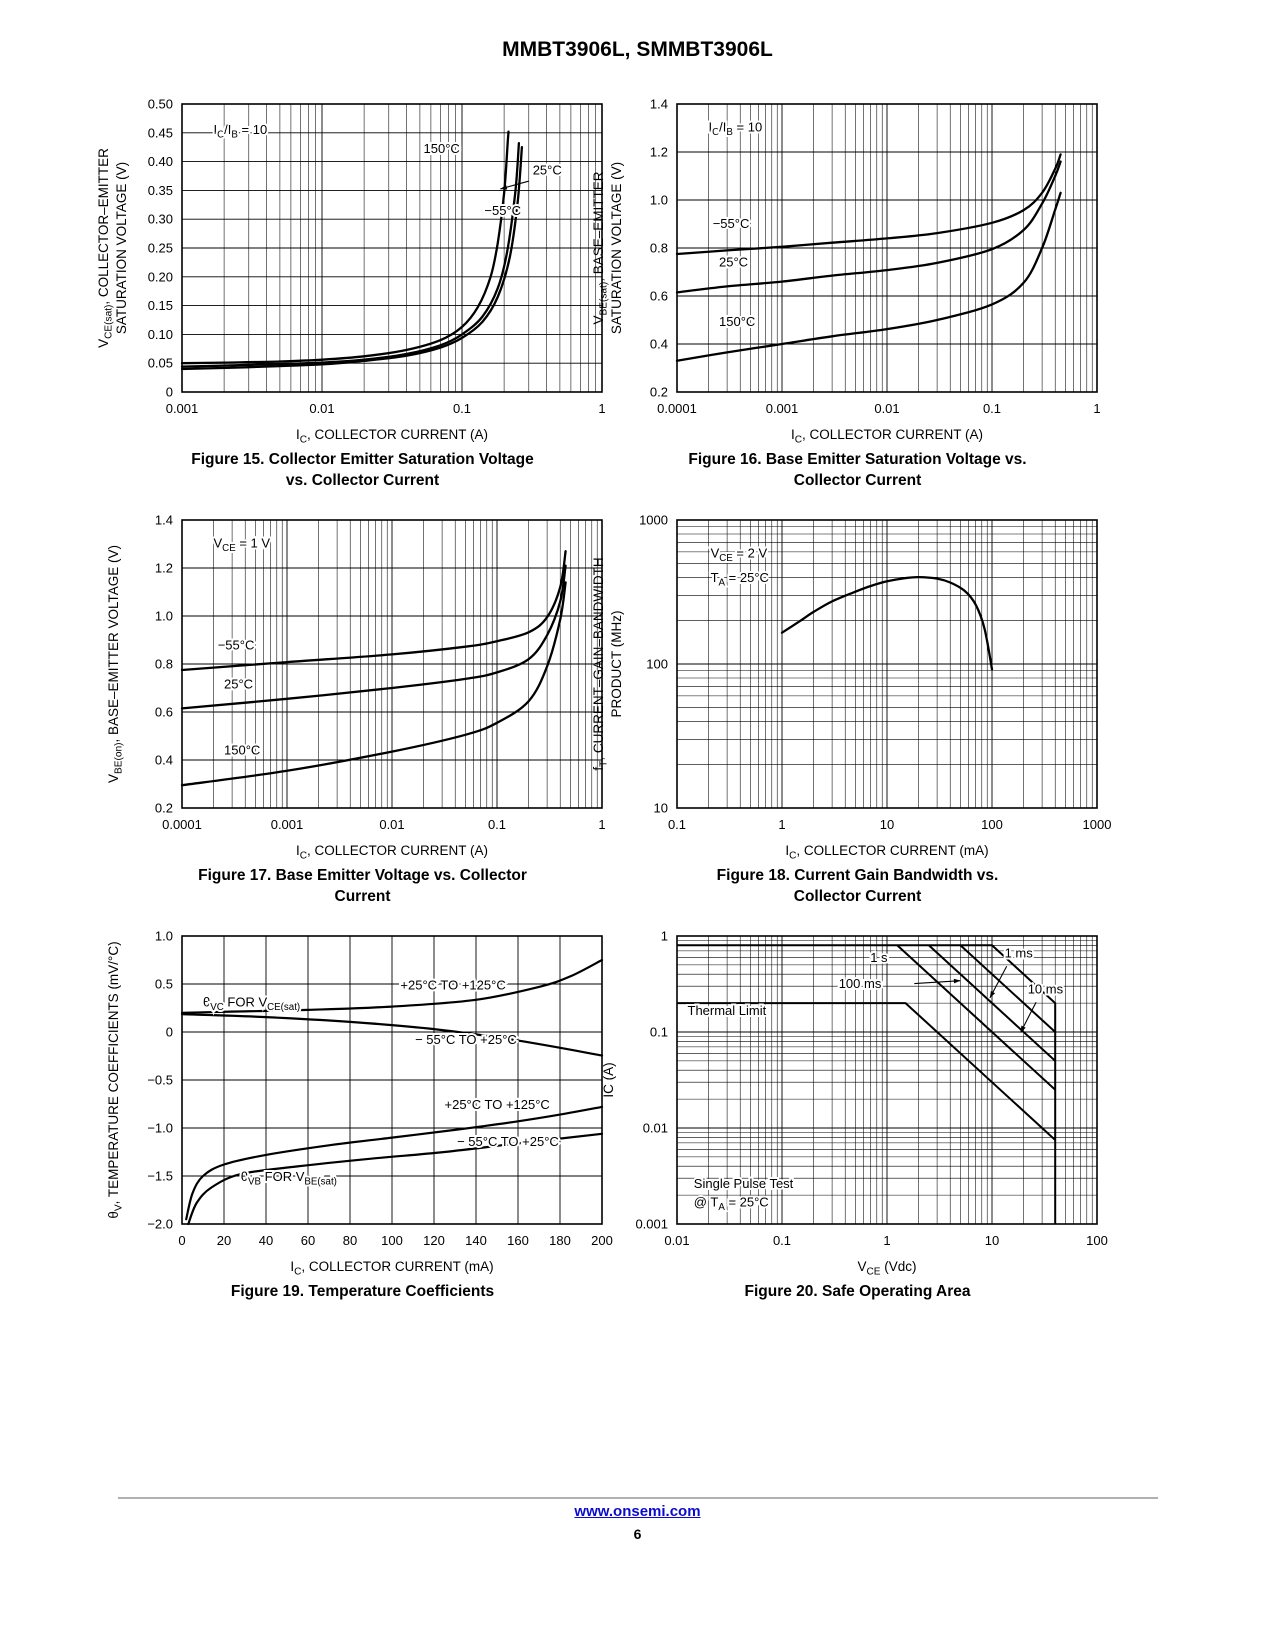 This screenshot has height=1650, width=1275. What do you see at coordinates (1046, 989) in the screenshot?
I see `svg-text: 10 ms` at bounding box center [1046, 989].